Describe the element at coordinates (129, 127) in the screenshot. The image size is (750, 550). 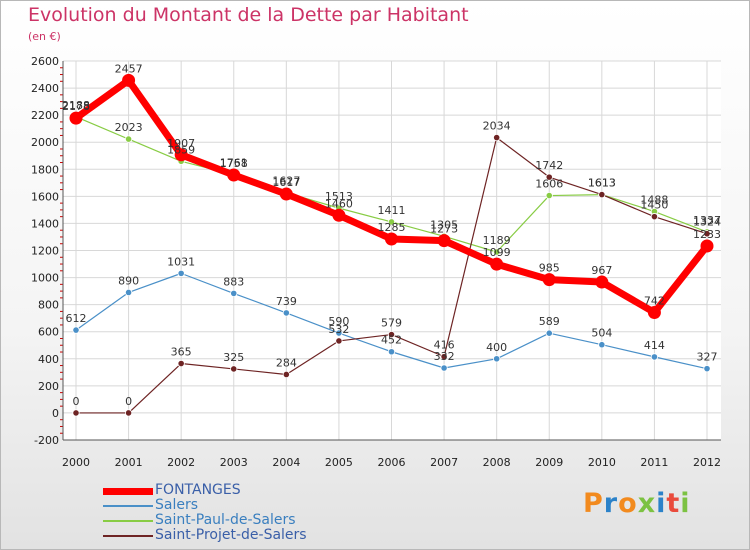
I see `data-label: 2023` at that location.